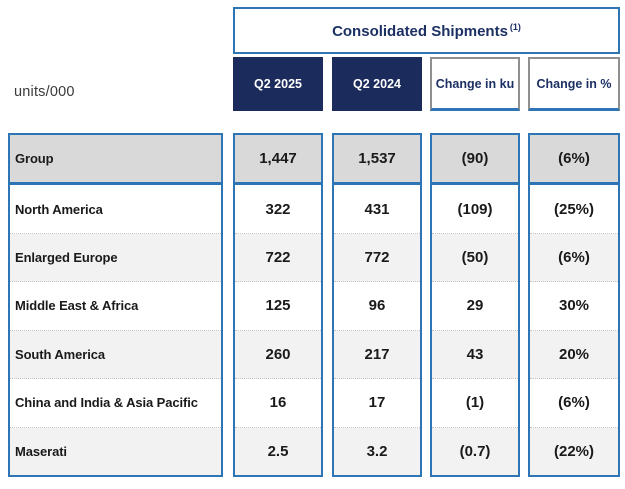  I want to click on cell-q2-2024-south-america: 217, so click(377, 355).